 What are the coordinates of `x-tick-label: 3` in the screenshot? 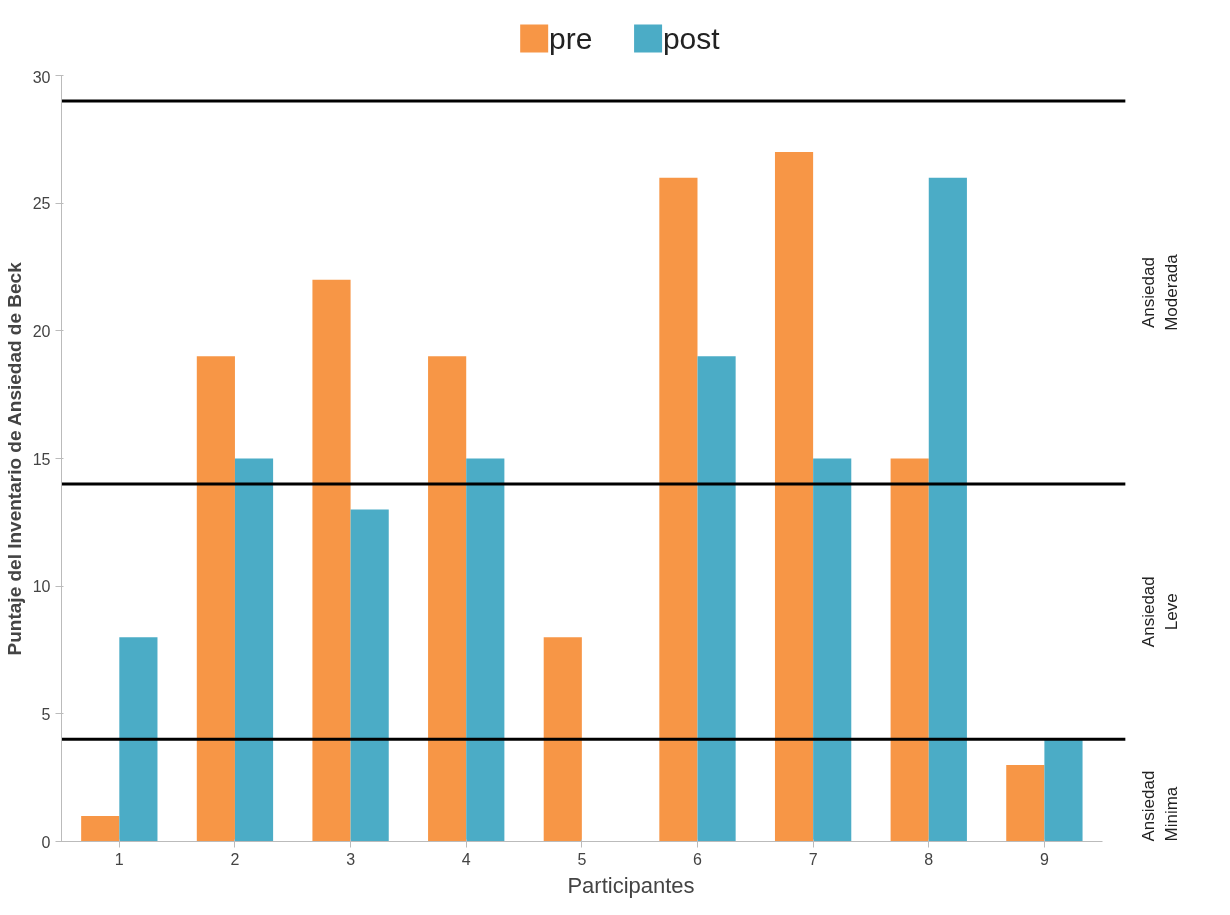 It's located at (351, 859).